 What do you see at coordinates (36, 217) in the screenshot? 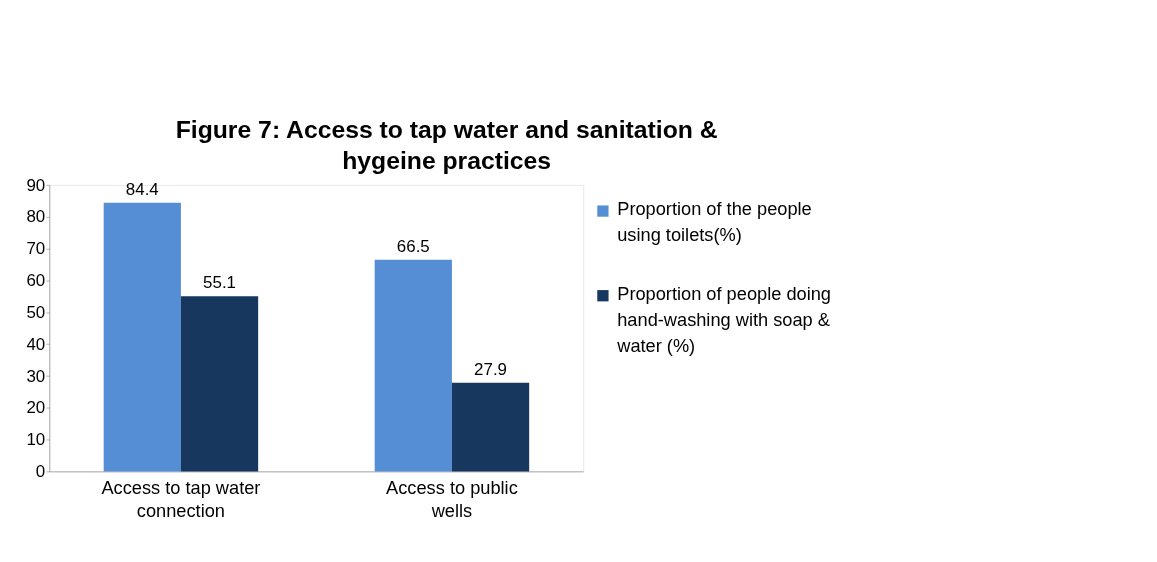
I see `y-tick-label: 80` at bounding box center [36, 217].